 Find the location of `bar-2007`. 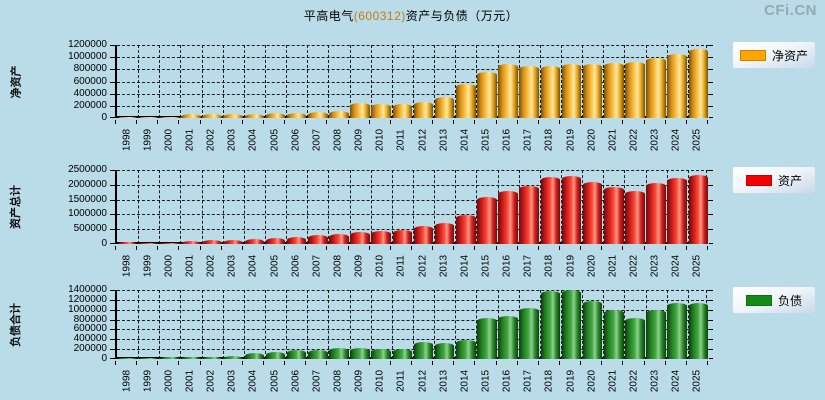

bar-2007 is located at coordinates (318, 354).